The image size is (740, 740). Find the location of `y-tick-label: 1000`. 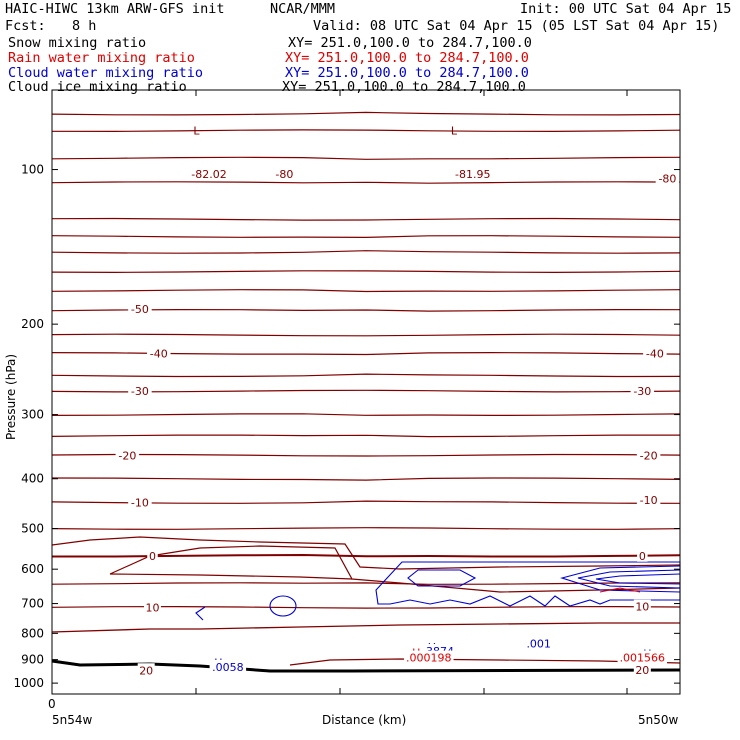

y-tick-label: 1000 is located at coordinates (28, 683).